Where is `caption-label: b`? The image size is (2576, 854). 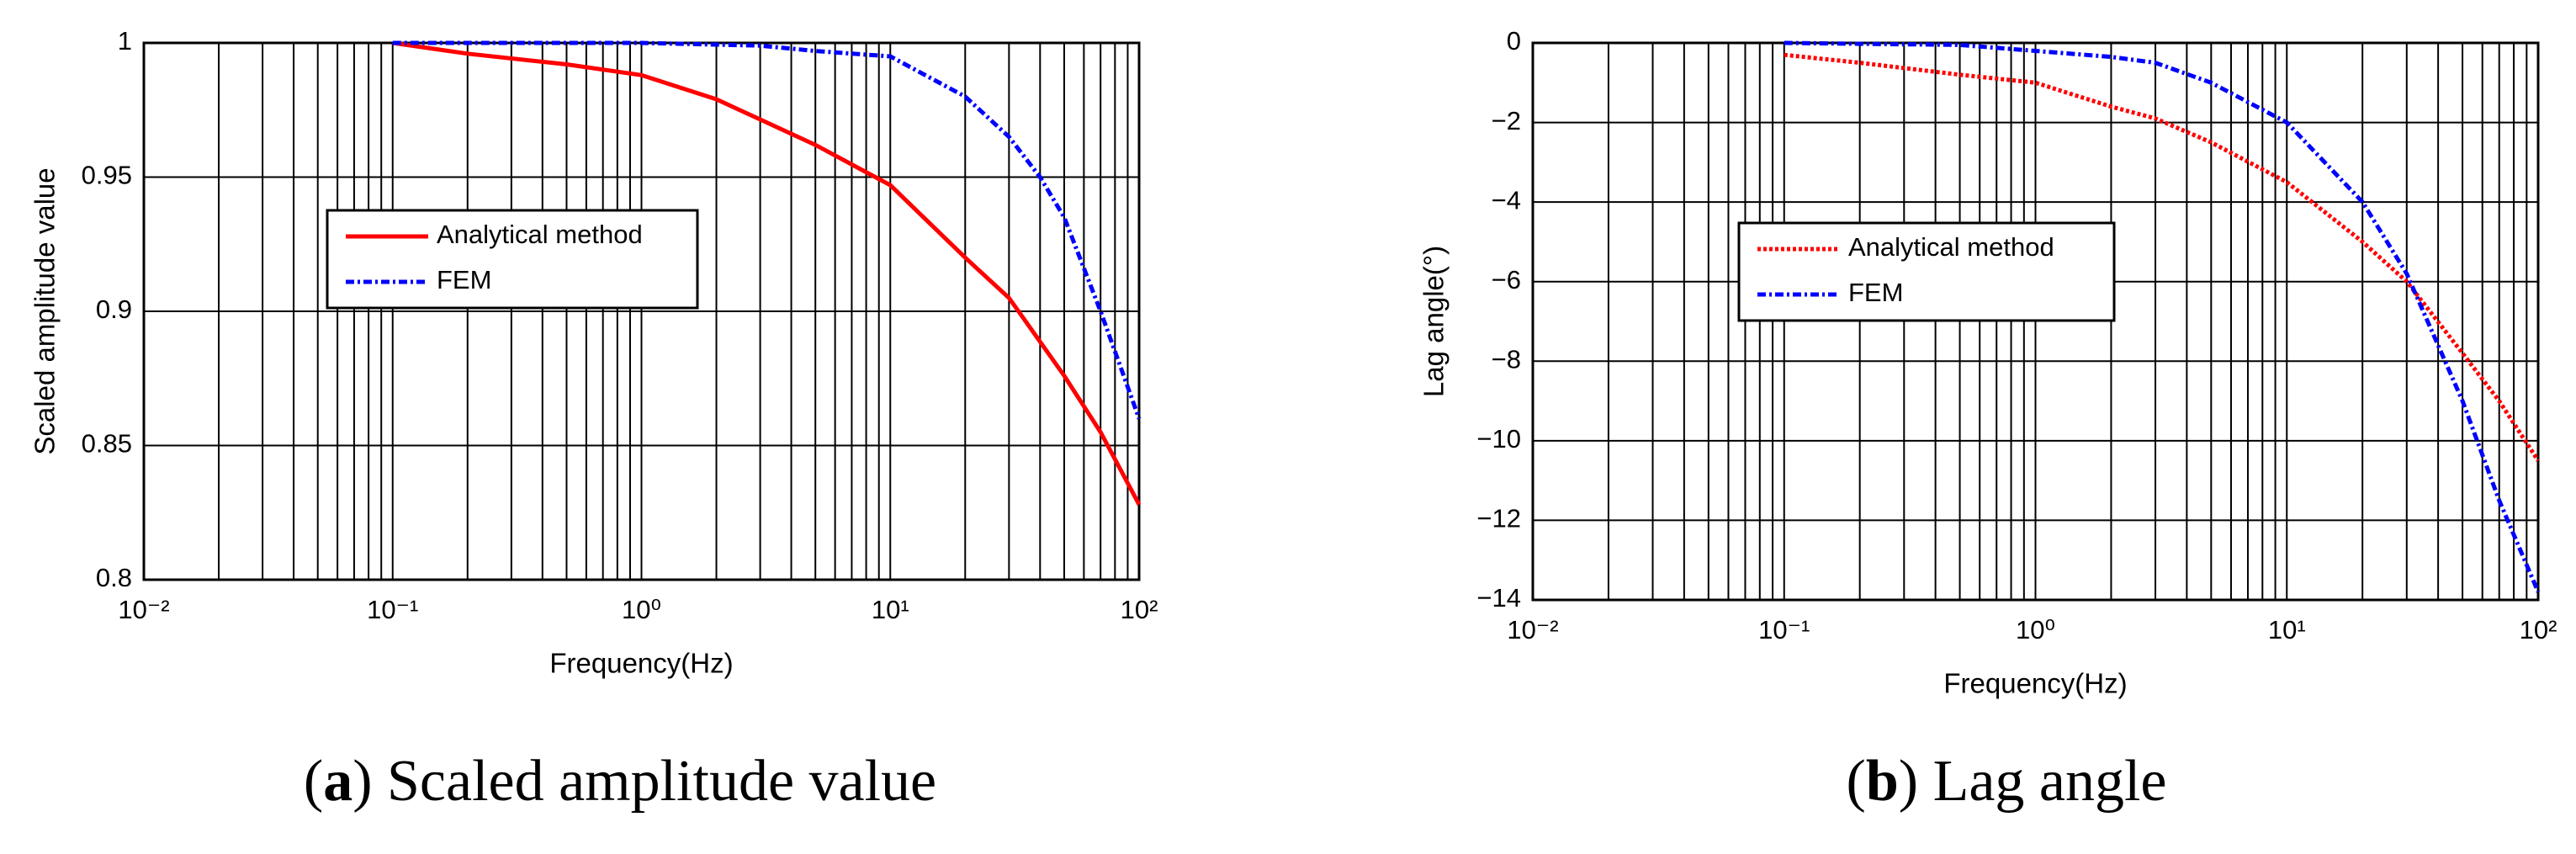
caption-label: b is located at coordinates (1883, 782).